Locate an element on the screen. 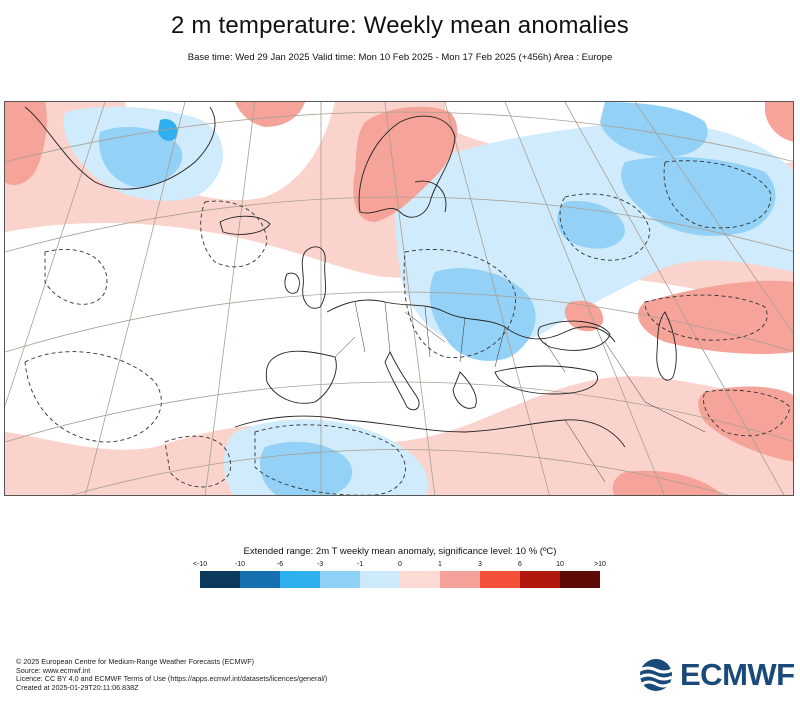 The height and width of the screenshot is (720, 800). legend-tick: -1 is located at coordinates (360, 564).